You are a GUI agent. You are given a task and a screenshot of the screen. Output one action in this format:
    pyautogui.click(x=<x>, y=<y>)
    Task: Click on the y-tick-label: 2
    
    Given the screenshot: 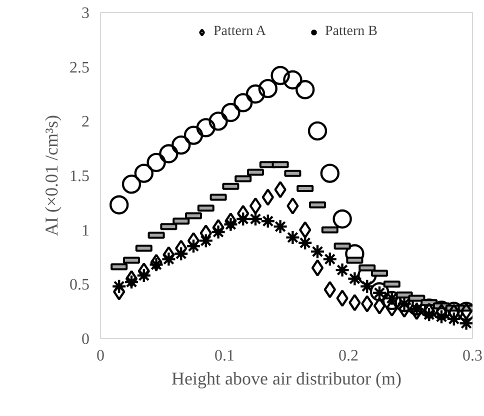 What is the action you would take?
    pyautogui.click(x=86, y=122)
    